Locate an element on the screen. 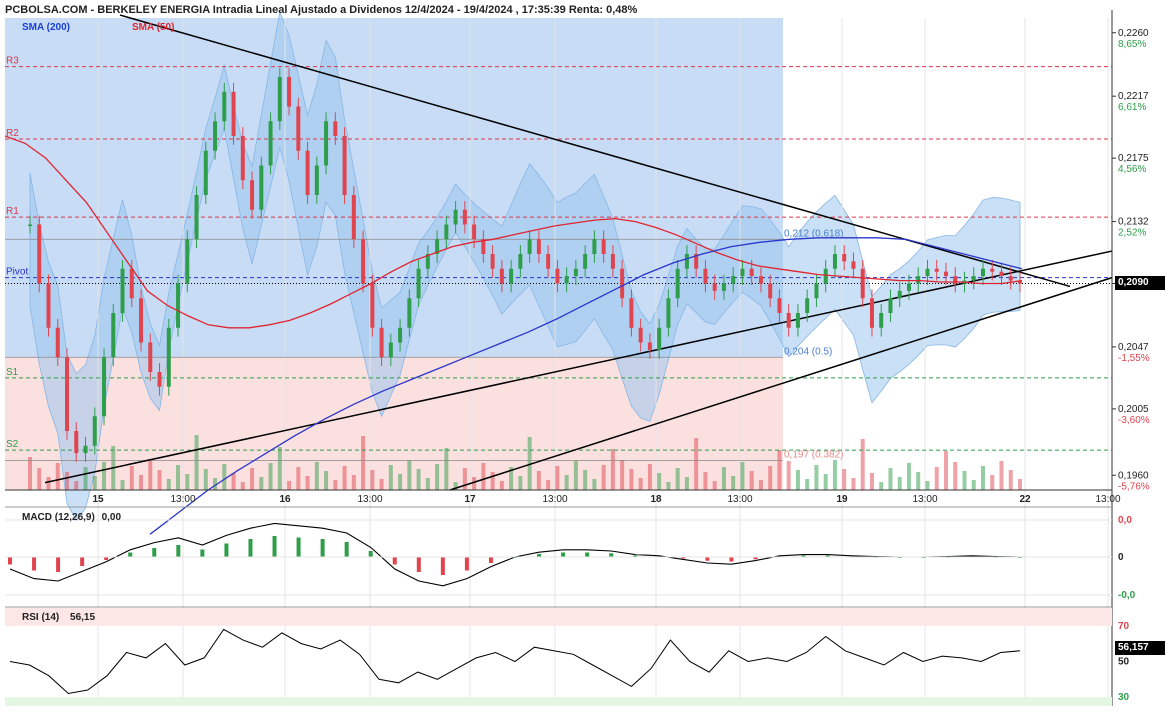 The width and height of the screenshot is (1169, 712). time-tick-label: 13:00 is located at coordinates (369, 499).